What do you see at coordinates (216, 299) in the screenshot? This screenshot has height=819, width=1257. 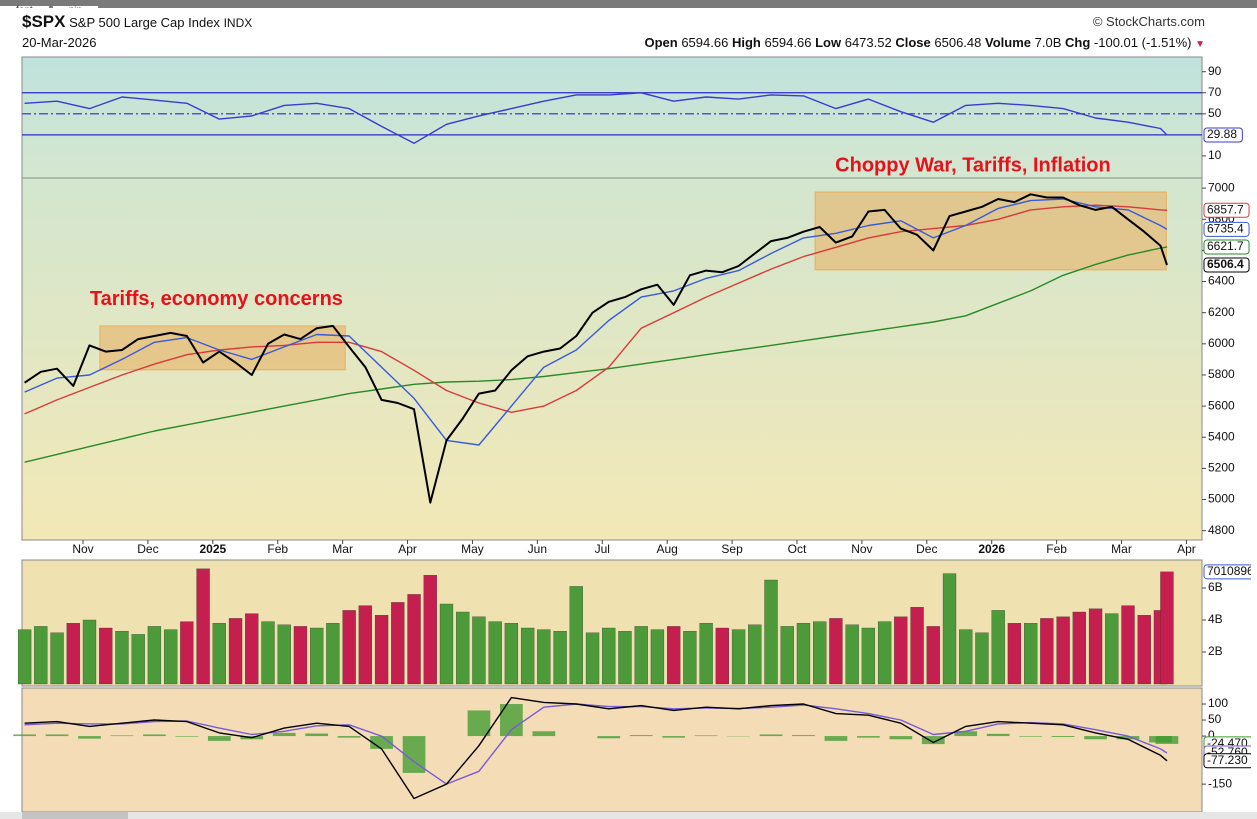 I see `annotation: Tariffs, economy concerns` at bounding box center [216, 299].